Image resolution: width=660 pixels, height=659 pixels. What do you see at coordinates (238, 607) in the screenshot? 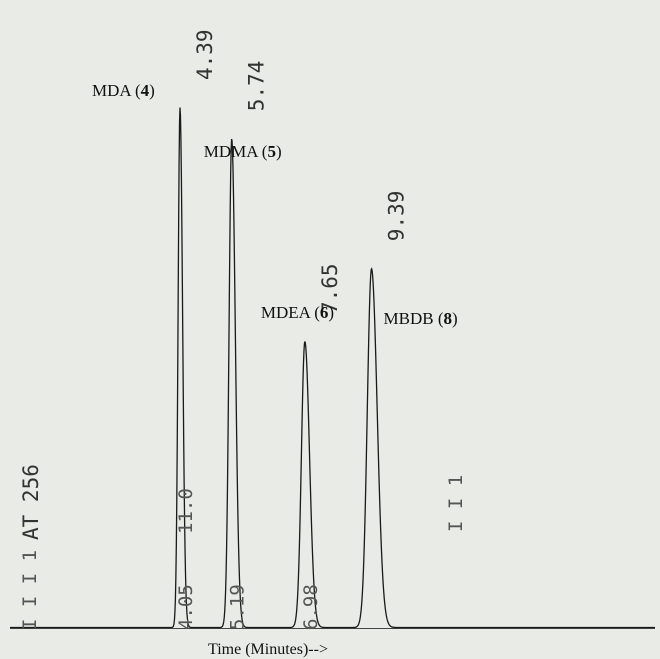
I see `peak-start-label: 5.19` at bounding box center [238, 607].